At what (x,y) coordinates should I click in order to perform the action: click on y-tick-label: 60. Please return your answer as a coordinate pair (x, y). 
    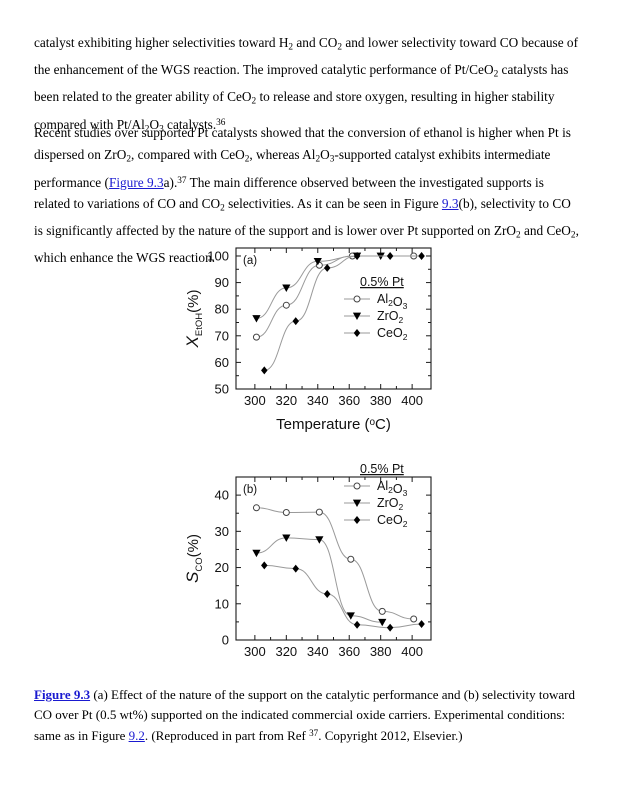
    Looking at the image, I should click on (222, 362).